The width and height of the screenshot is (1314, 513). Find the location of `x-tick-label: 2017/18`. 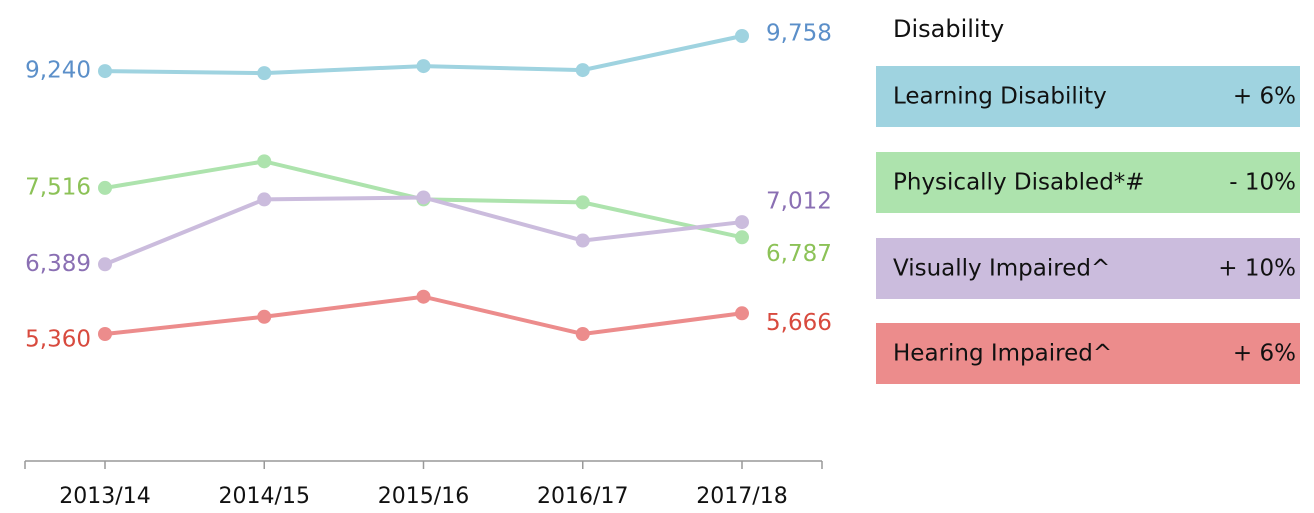

x-tick-label: 2017/18 is located at coordinates (741, 496).